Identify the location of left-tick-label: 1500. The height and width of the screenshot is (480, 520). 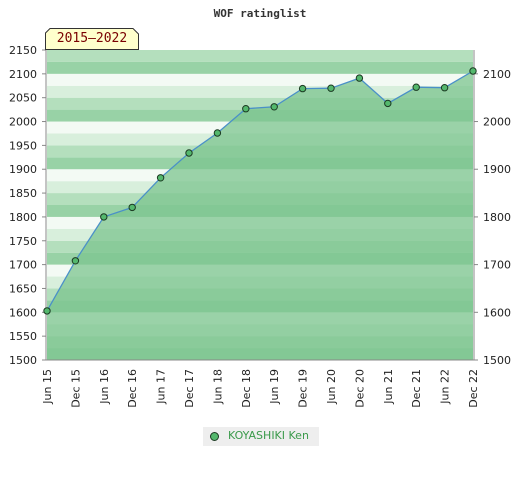
(23, 360).